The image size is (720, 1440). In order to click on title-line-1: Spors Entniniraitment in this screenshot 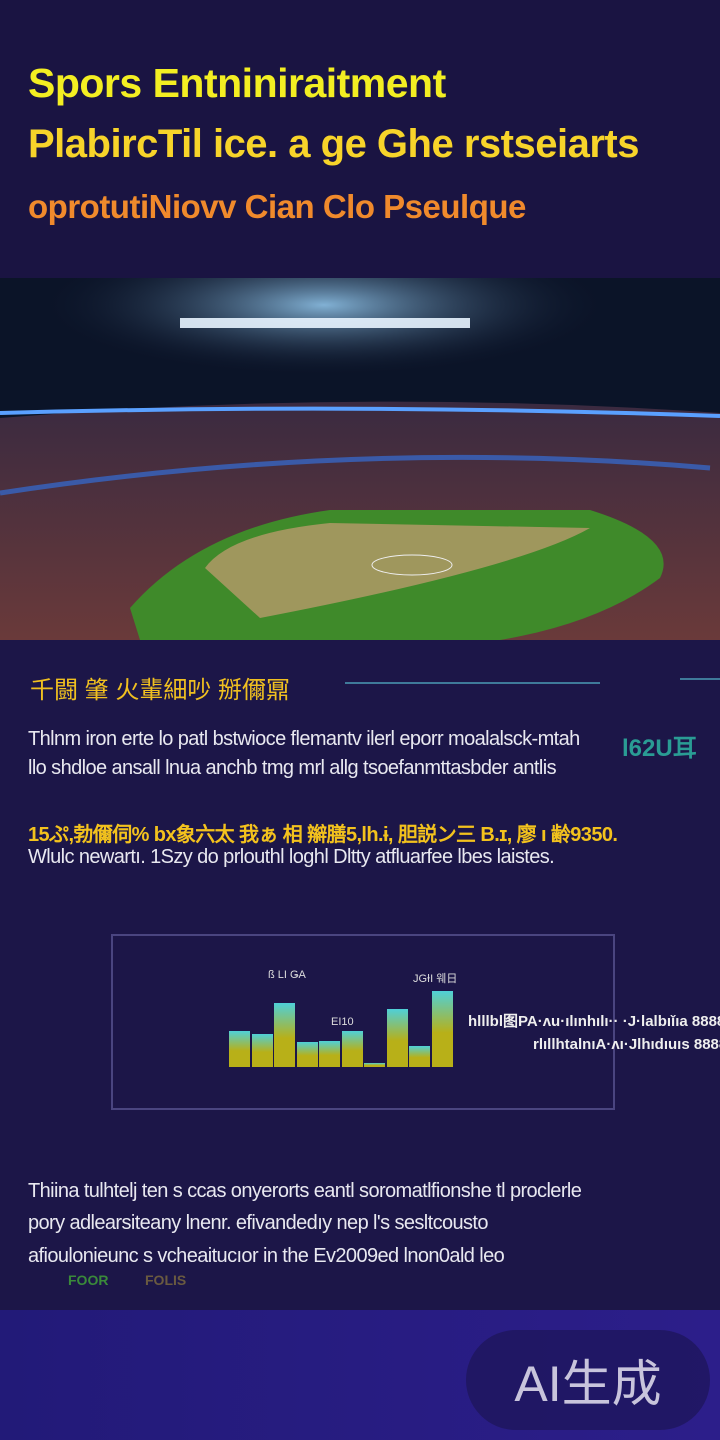, I will do `click(237, 83)`.